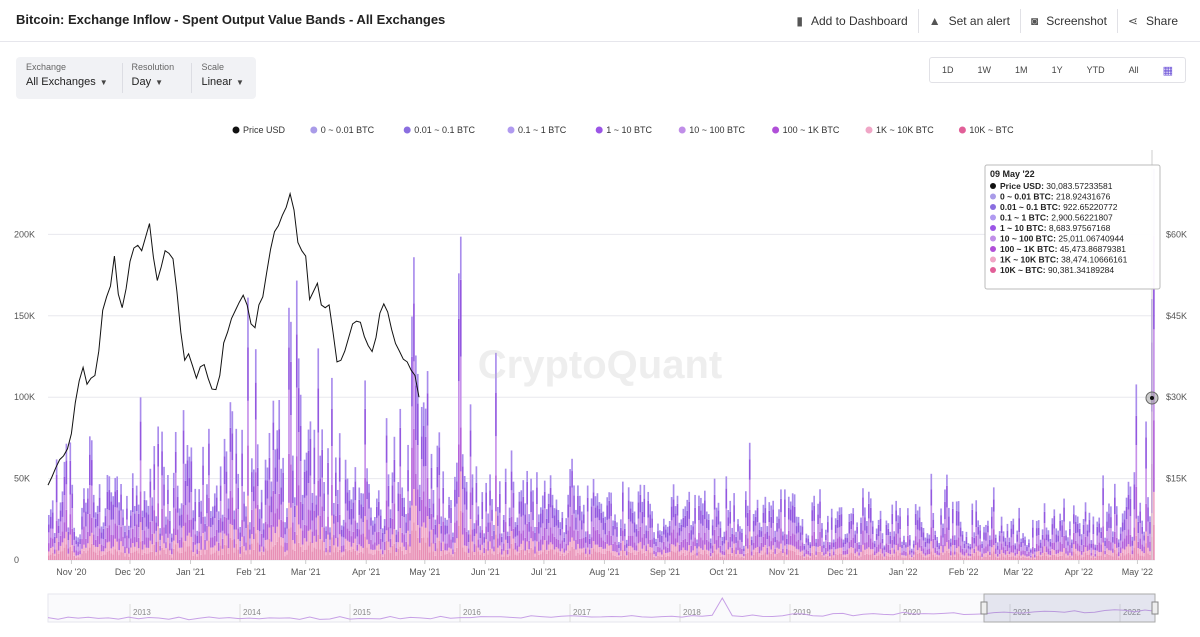 The height and width of the screenshot is (637, 1200). What do you see at coordinates (603, 608) in the screenshot?
I see `range-navigator: 2013 2014 2015 2016 2017 2018 2019 2020 2021 2022` at bounding box center [603, 608].